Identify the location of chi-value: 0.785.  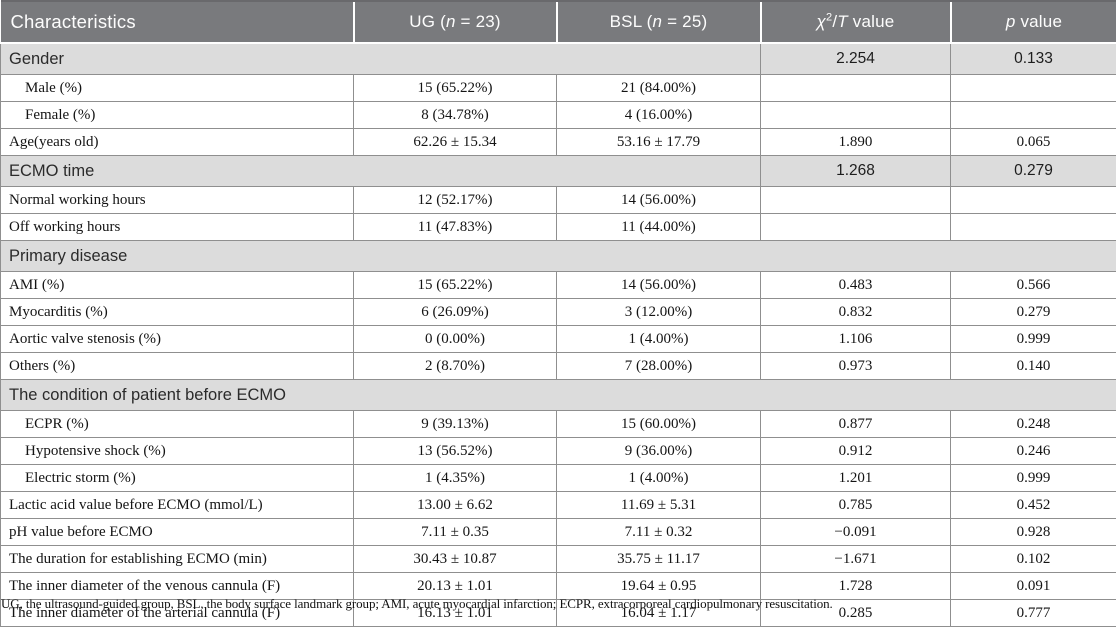
(856, 505).